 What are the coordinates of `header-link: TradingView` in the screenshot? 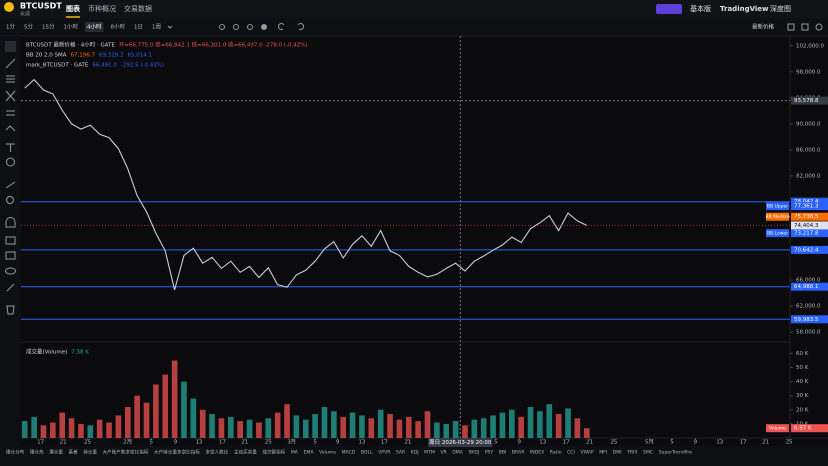 It's located at (744, 9).